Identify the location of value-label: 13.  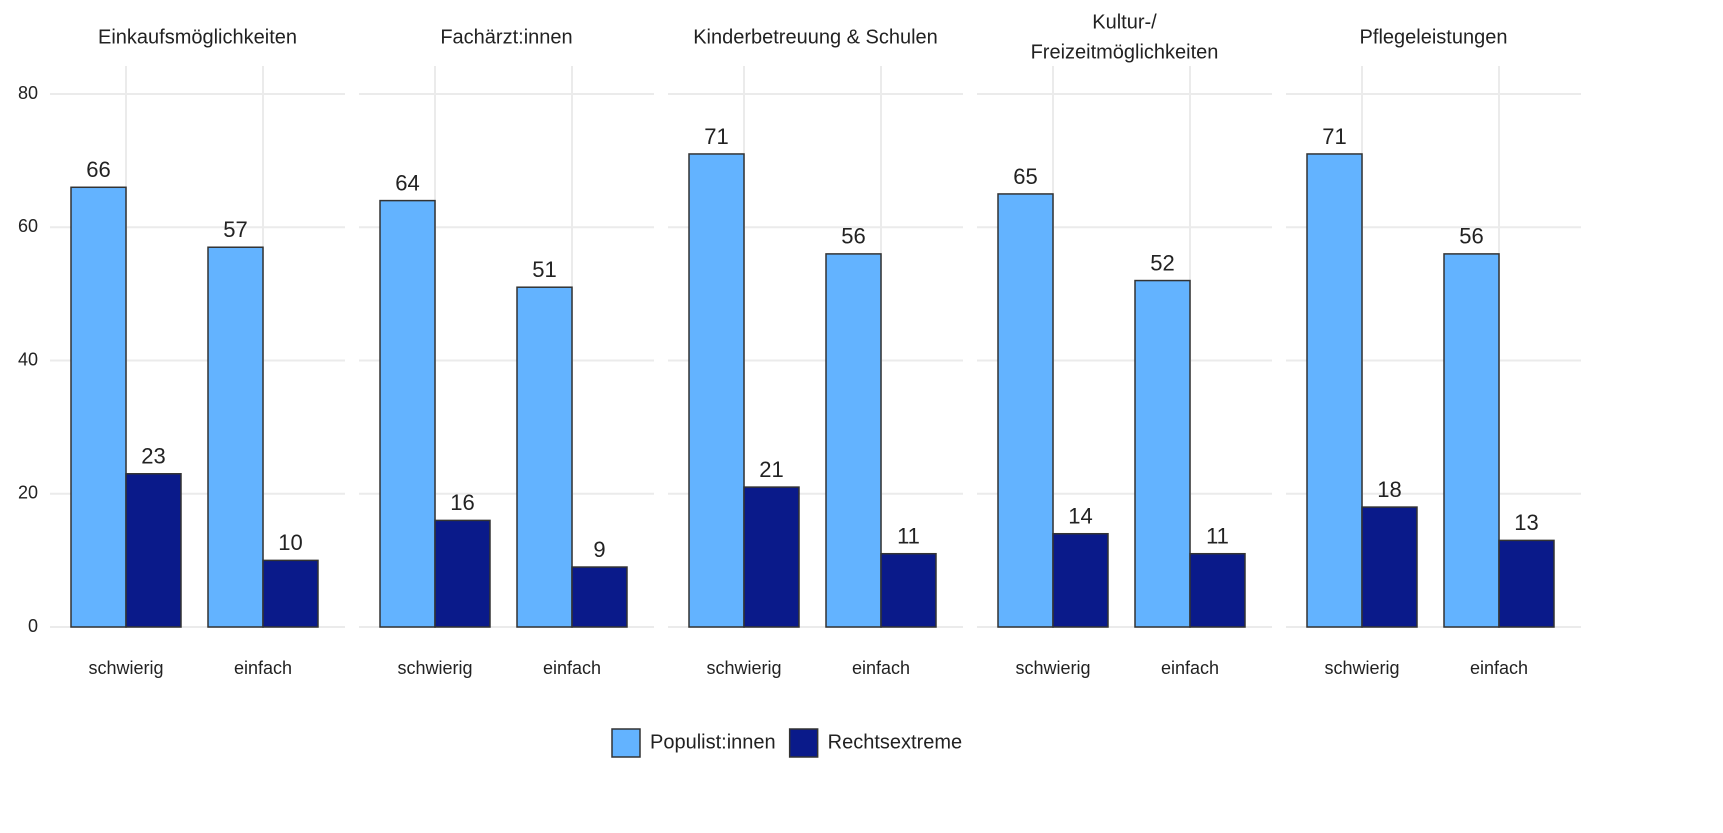
(1526, 522).